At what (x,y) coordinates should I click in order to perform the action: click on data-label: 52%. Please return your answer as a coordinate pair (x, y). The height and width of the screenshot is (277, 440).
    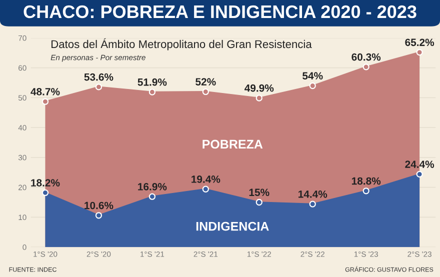
    Looking at the image, I should click on (206, 82).